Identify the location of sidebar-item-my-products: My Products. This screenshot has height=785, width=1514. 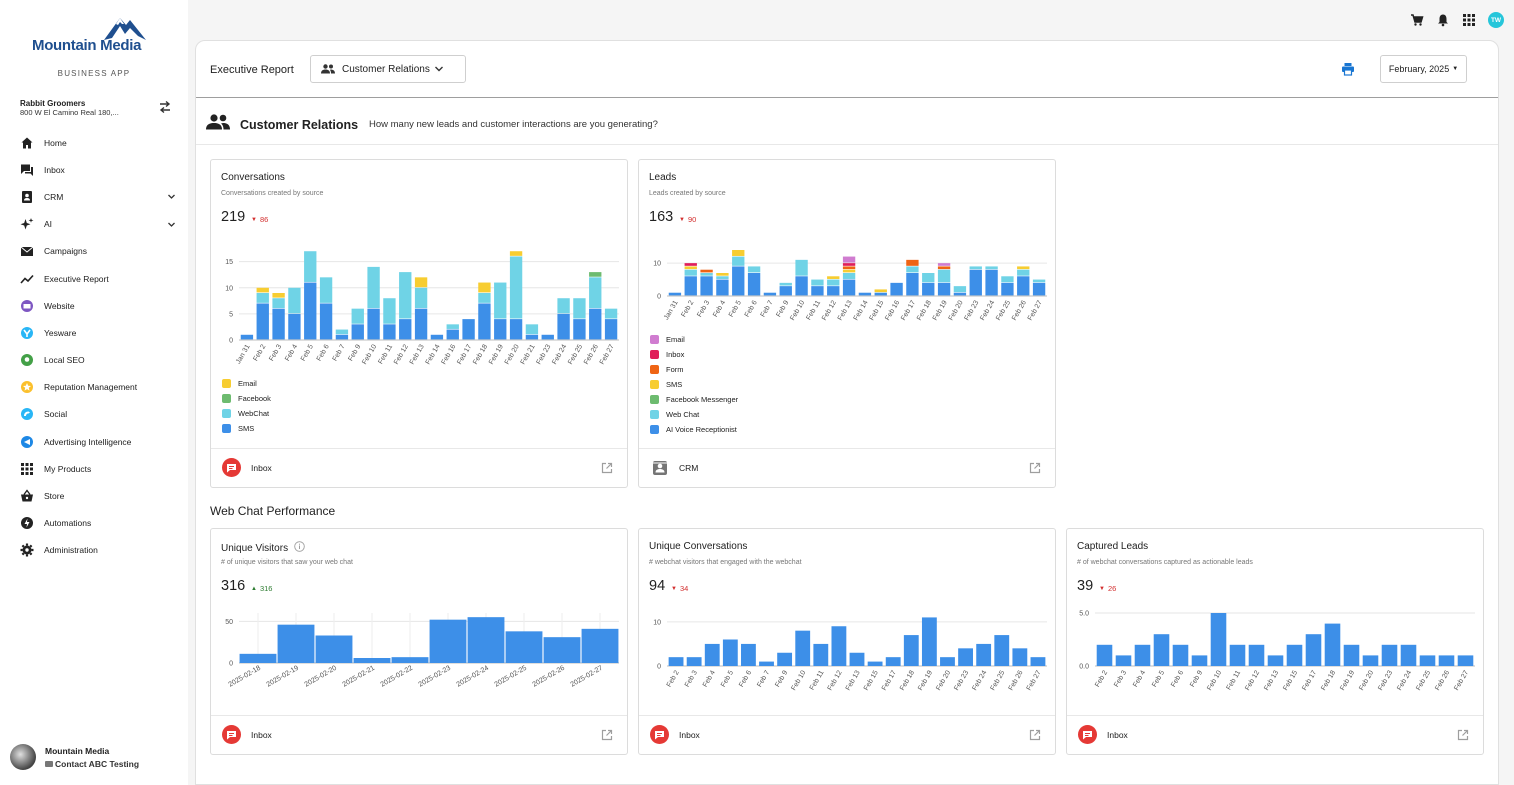
(94, 468).